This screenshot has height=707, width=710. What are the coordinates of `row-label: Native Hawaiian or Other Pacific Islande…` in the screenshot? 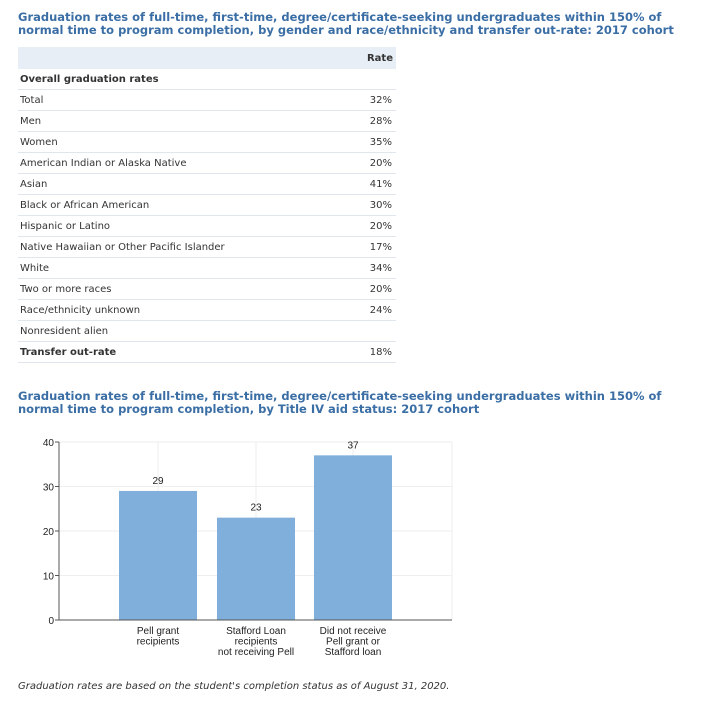 It's located at (182, 247).